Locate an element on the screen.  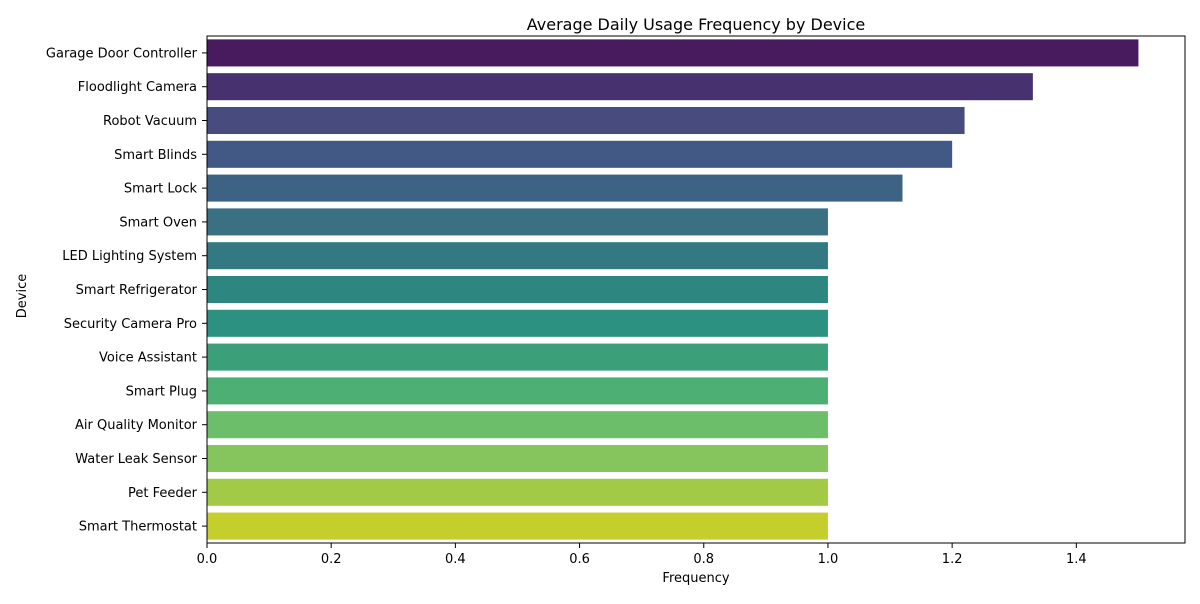
bar-voice-assistant is located at coordinates (517, 357).